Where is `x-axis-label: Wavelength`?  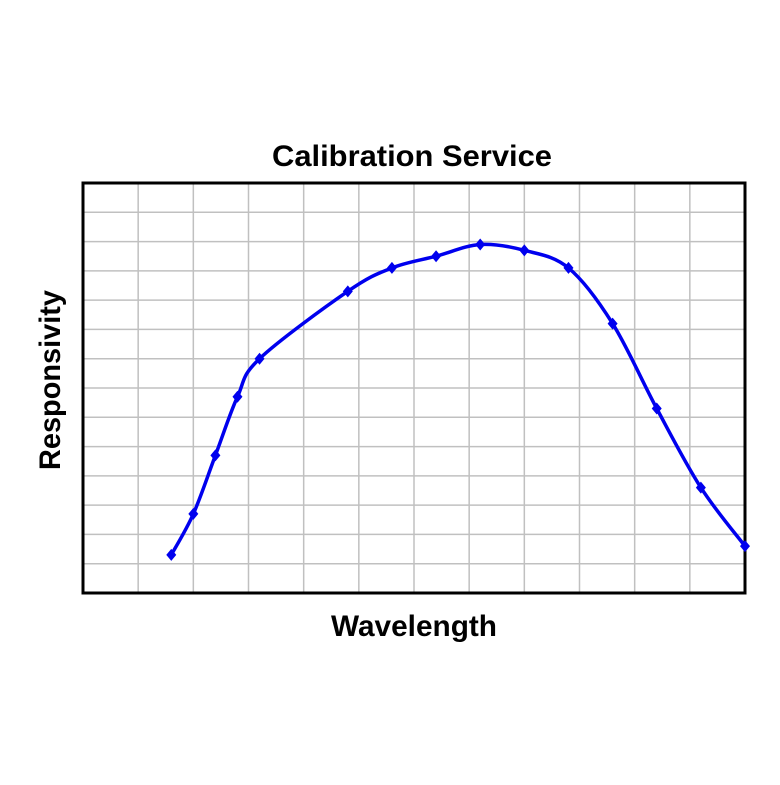
x-axis-label: Wavelength is located at coordinates (414, 626).